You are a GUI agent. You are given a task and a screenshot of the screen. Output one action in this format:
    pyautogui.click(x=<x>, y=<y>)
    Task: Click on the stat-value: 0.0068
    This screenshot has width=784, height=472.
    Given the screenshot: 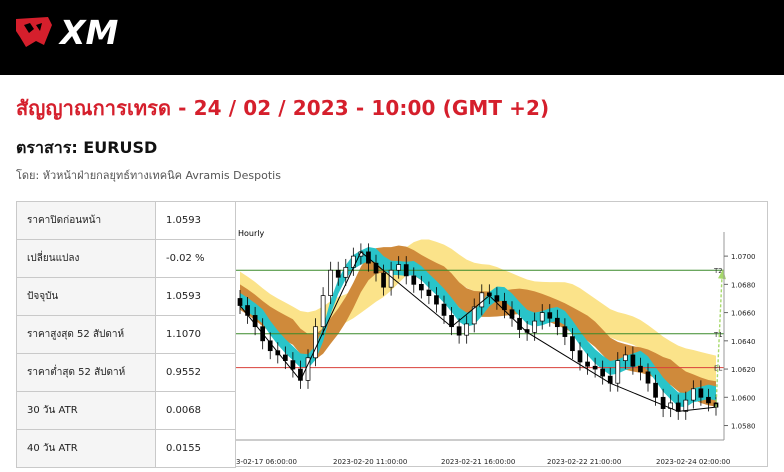 What is the action you would take?
    pyautogui.click(x=195, y=410)
    